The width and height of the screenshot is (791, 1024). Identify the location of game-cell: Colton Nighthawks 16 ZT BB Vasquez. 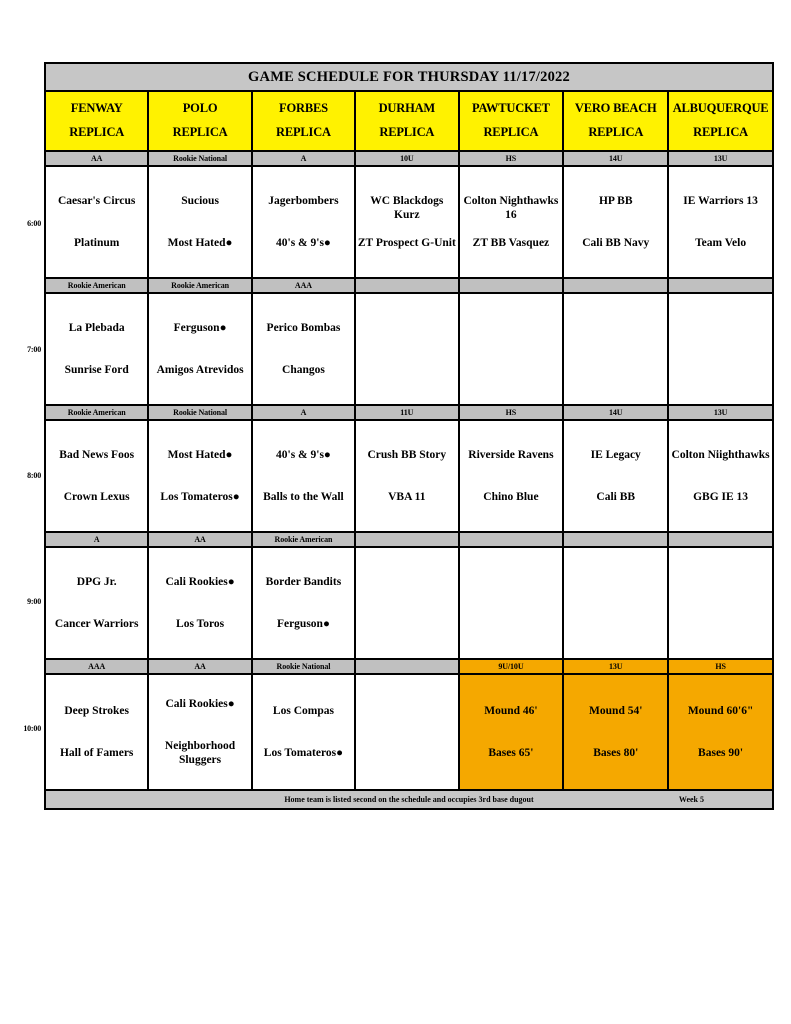
(511, 222).